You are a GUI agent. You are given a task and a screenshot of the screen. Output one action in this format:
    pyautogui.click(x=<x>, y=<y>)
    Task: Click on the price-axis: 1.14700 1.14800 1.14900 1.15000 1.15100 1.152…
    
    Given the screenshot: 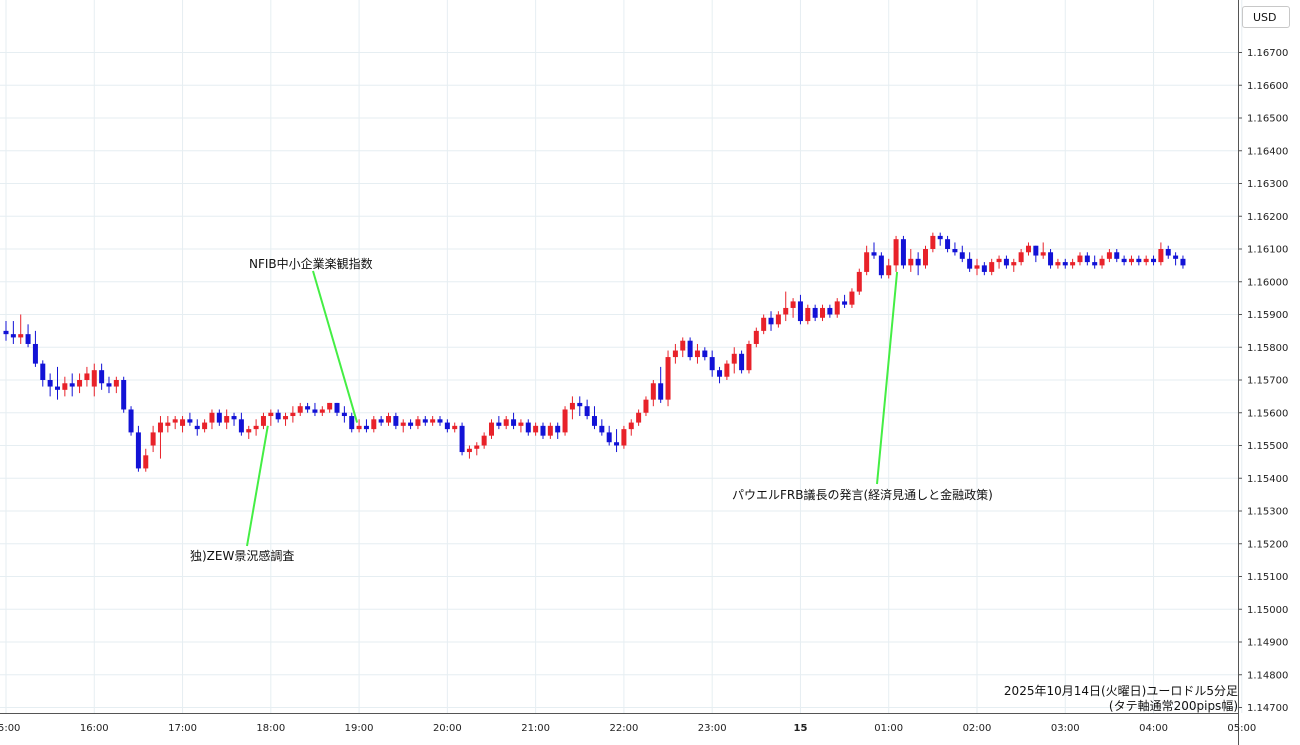 What is the action you would take?
    pyautogui.click(x=1263, y=381)
    